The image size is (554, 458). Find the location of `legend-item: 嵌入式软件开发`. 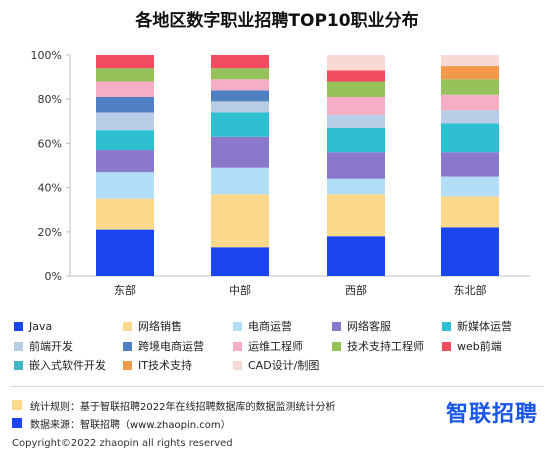

legend-item: 嵌入式软件开发 is located at coordinates (60, 365).